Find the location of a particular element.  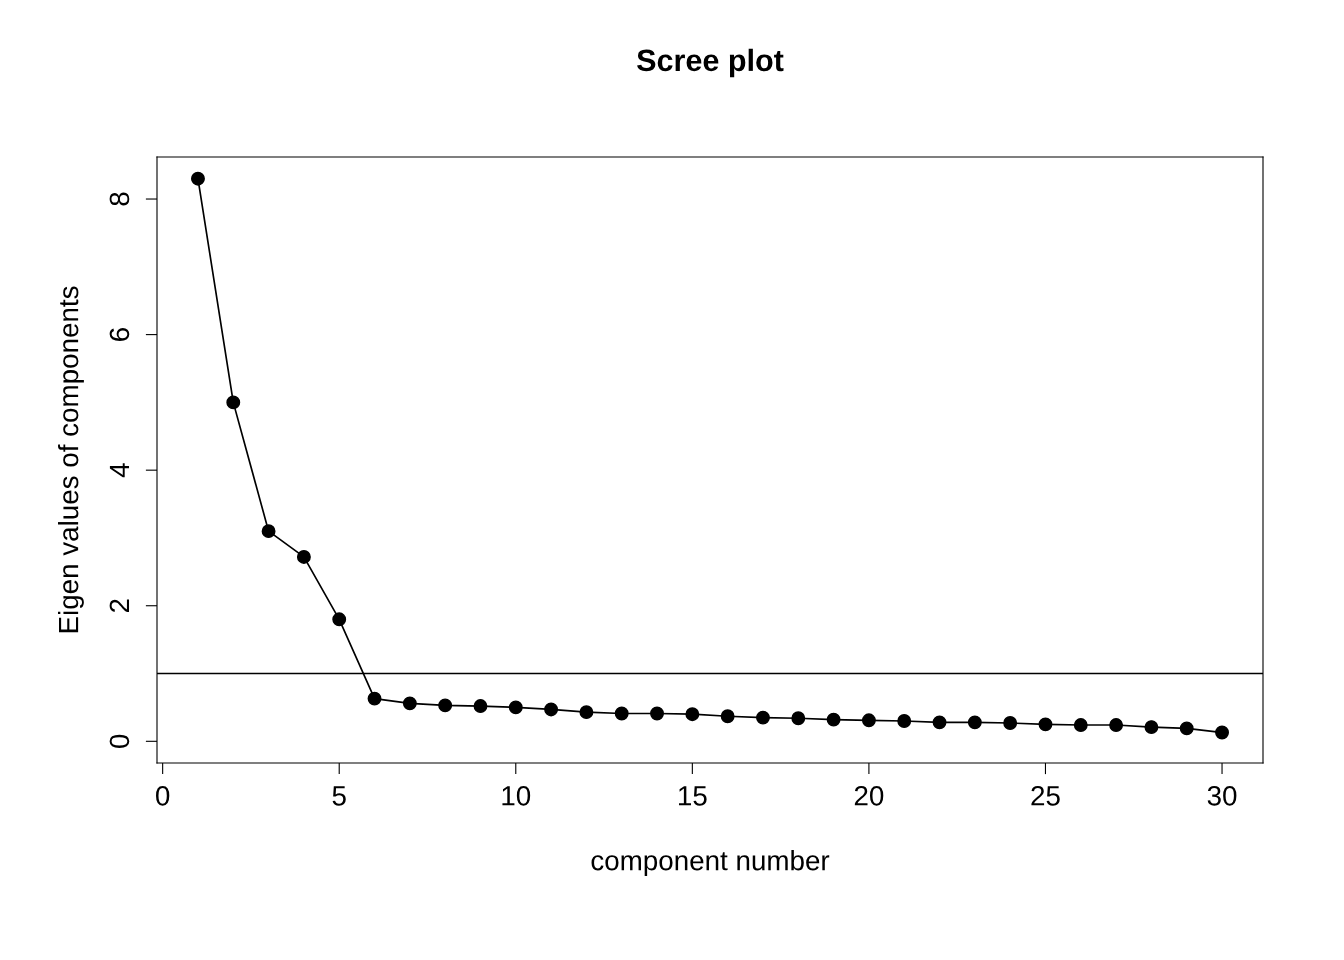

x-tick-label: 5 is located at coordinates (339, 796).